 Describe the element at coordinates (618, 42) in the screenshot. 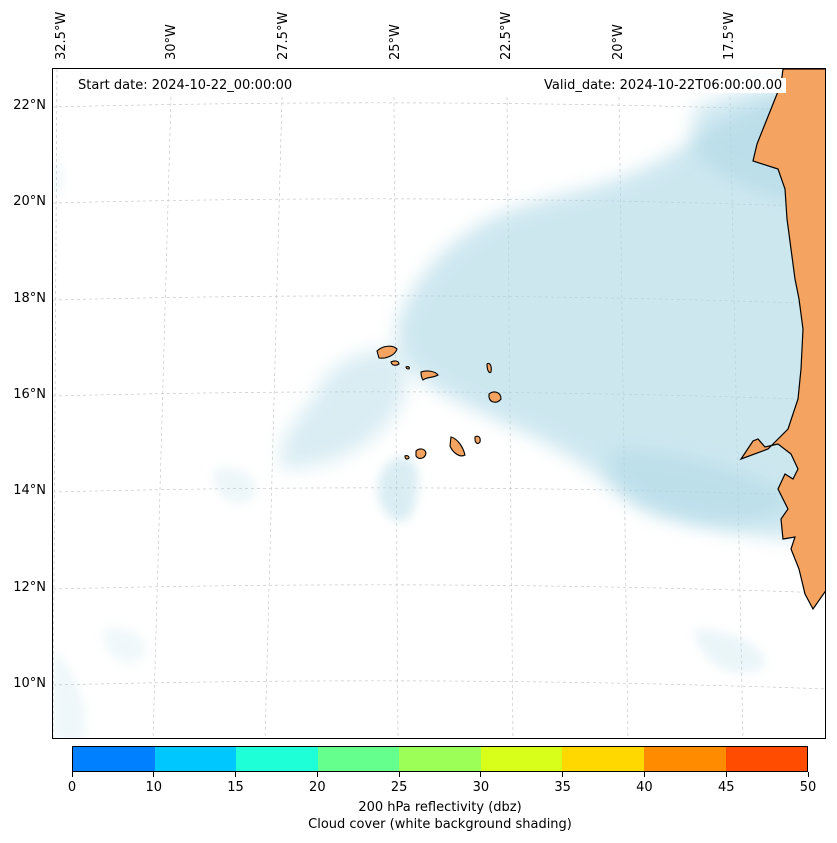

I see `lon-label-20w: 20°W` at that location.